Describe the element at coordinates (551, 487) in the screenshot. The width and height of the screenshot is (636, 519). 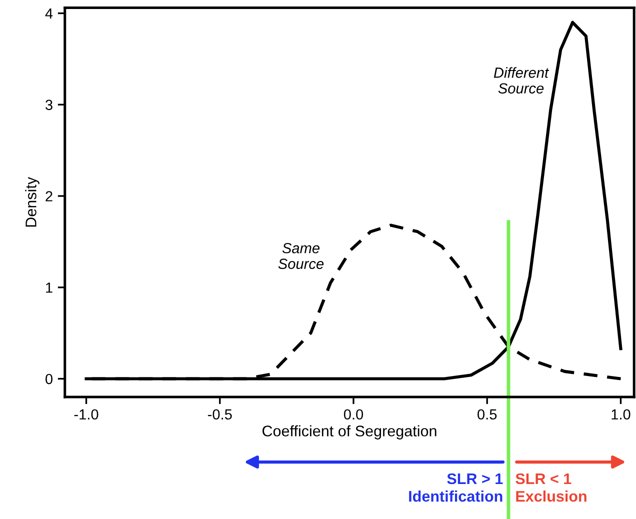
I see `text: SLR < 1 Exclusion` at that location.